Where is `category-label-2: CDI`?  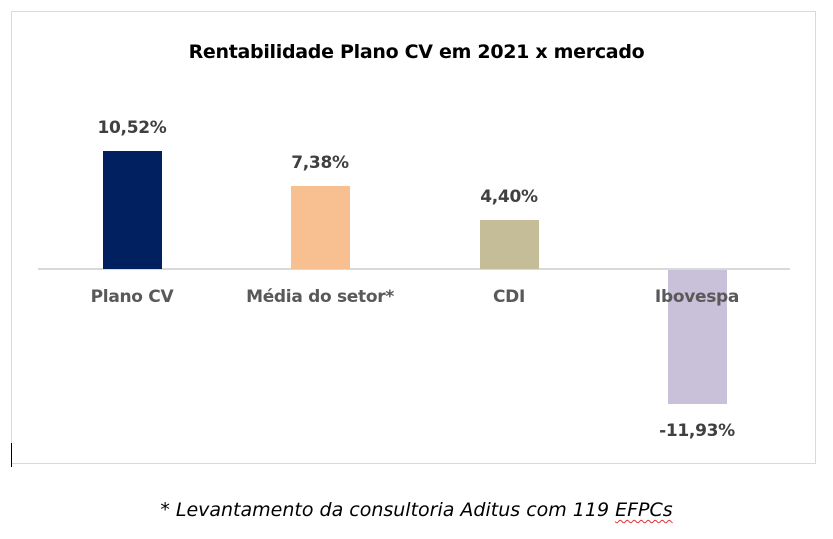 category-label-2: CDI is located at coordinates (508, 297).